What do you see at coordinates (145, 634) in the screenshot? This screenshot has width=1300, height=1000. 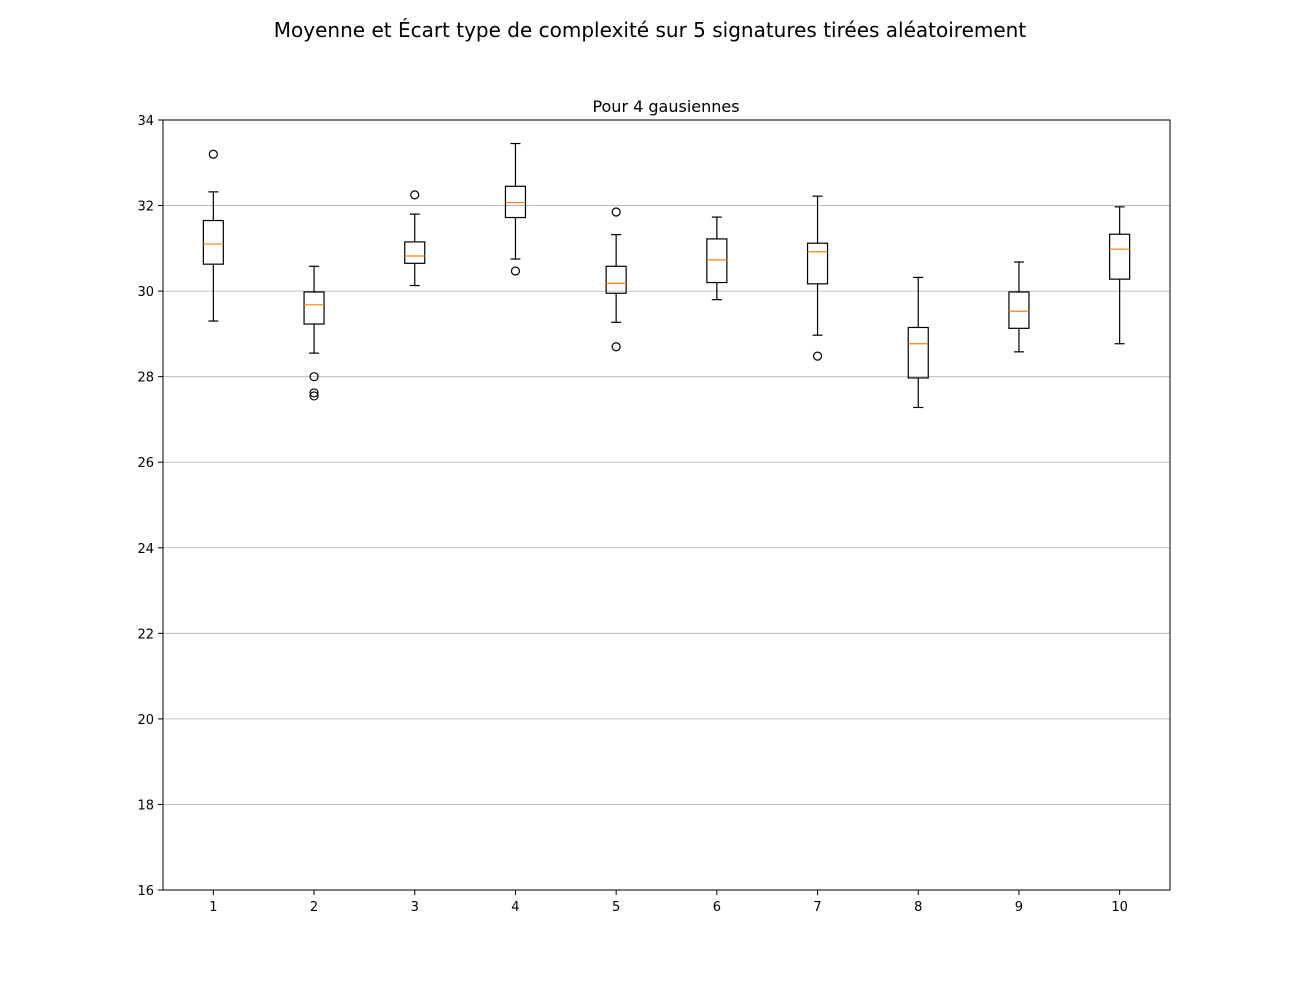 I see `y-tick-label: 22` at bounding box center [145, 634].